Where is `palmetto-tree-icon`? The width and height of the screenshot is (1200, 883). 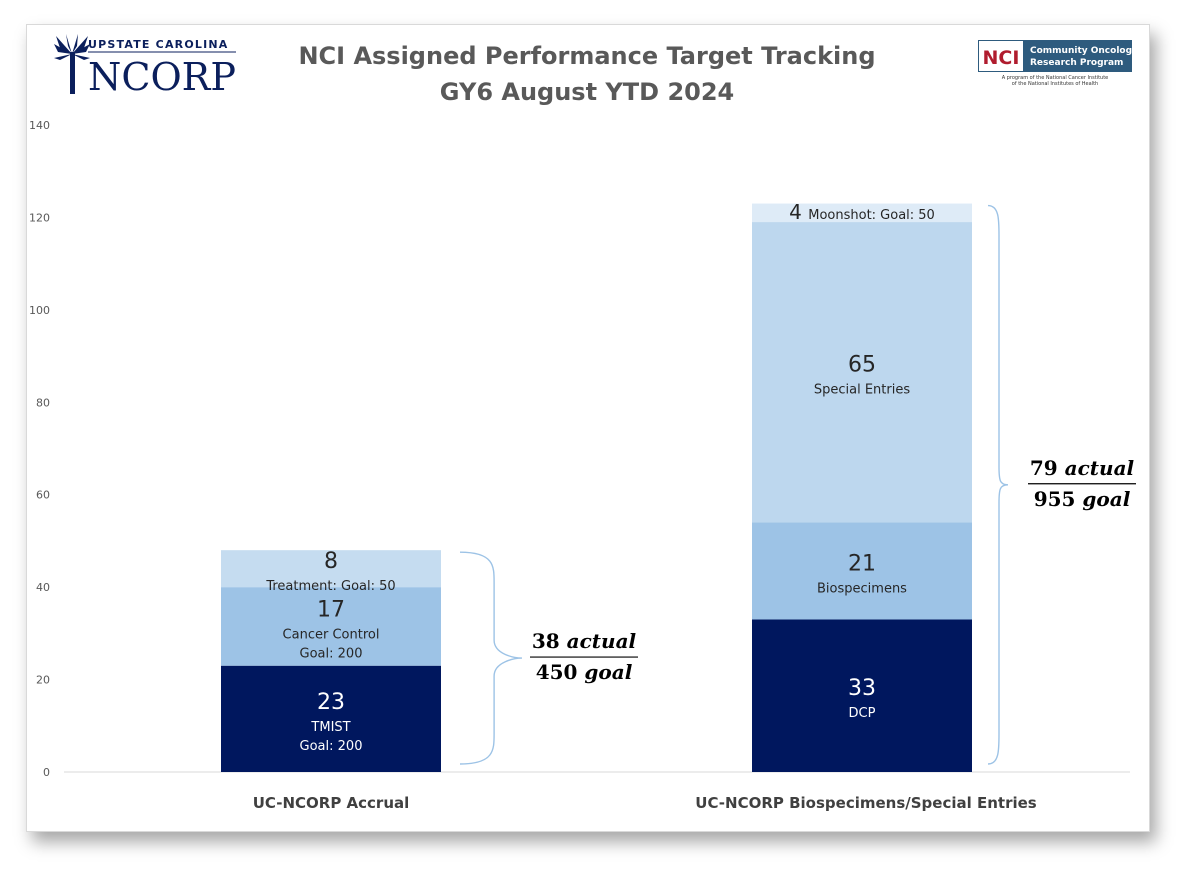
palmetto-tree-icon is located at coordinates (72, 64).